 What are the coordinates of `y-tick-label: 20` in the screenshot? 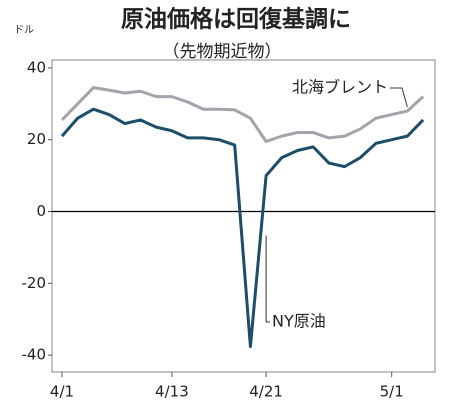 It's located at (36, 139).